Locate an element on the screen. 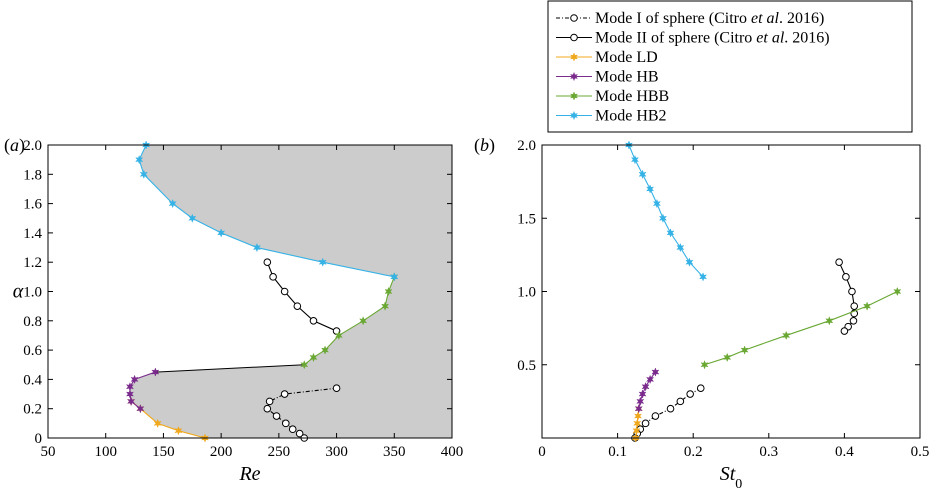 The width and height of the screenshot is (937, 496). x-tick-label: 100 is located at coordinates (105, 452).